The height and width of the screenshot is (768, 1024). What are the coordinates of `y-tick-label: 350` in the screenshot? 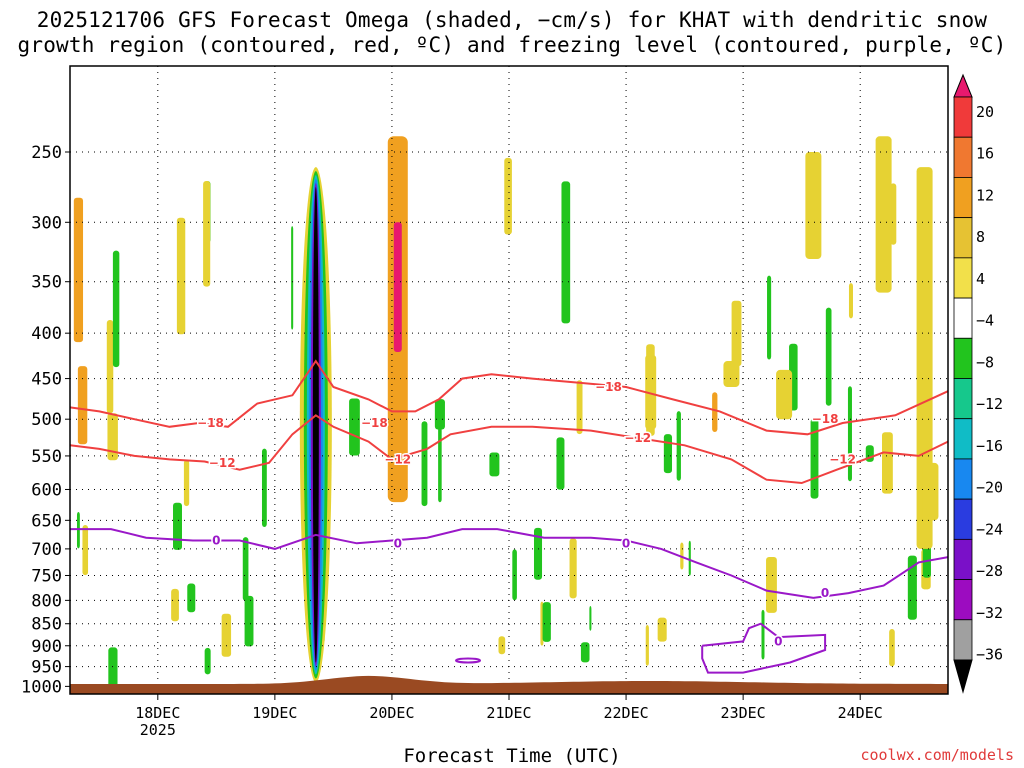 It's located at (46, 283).